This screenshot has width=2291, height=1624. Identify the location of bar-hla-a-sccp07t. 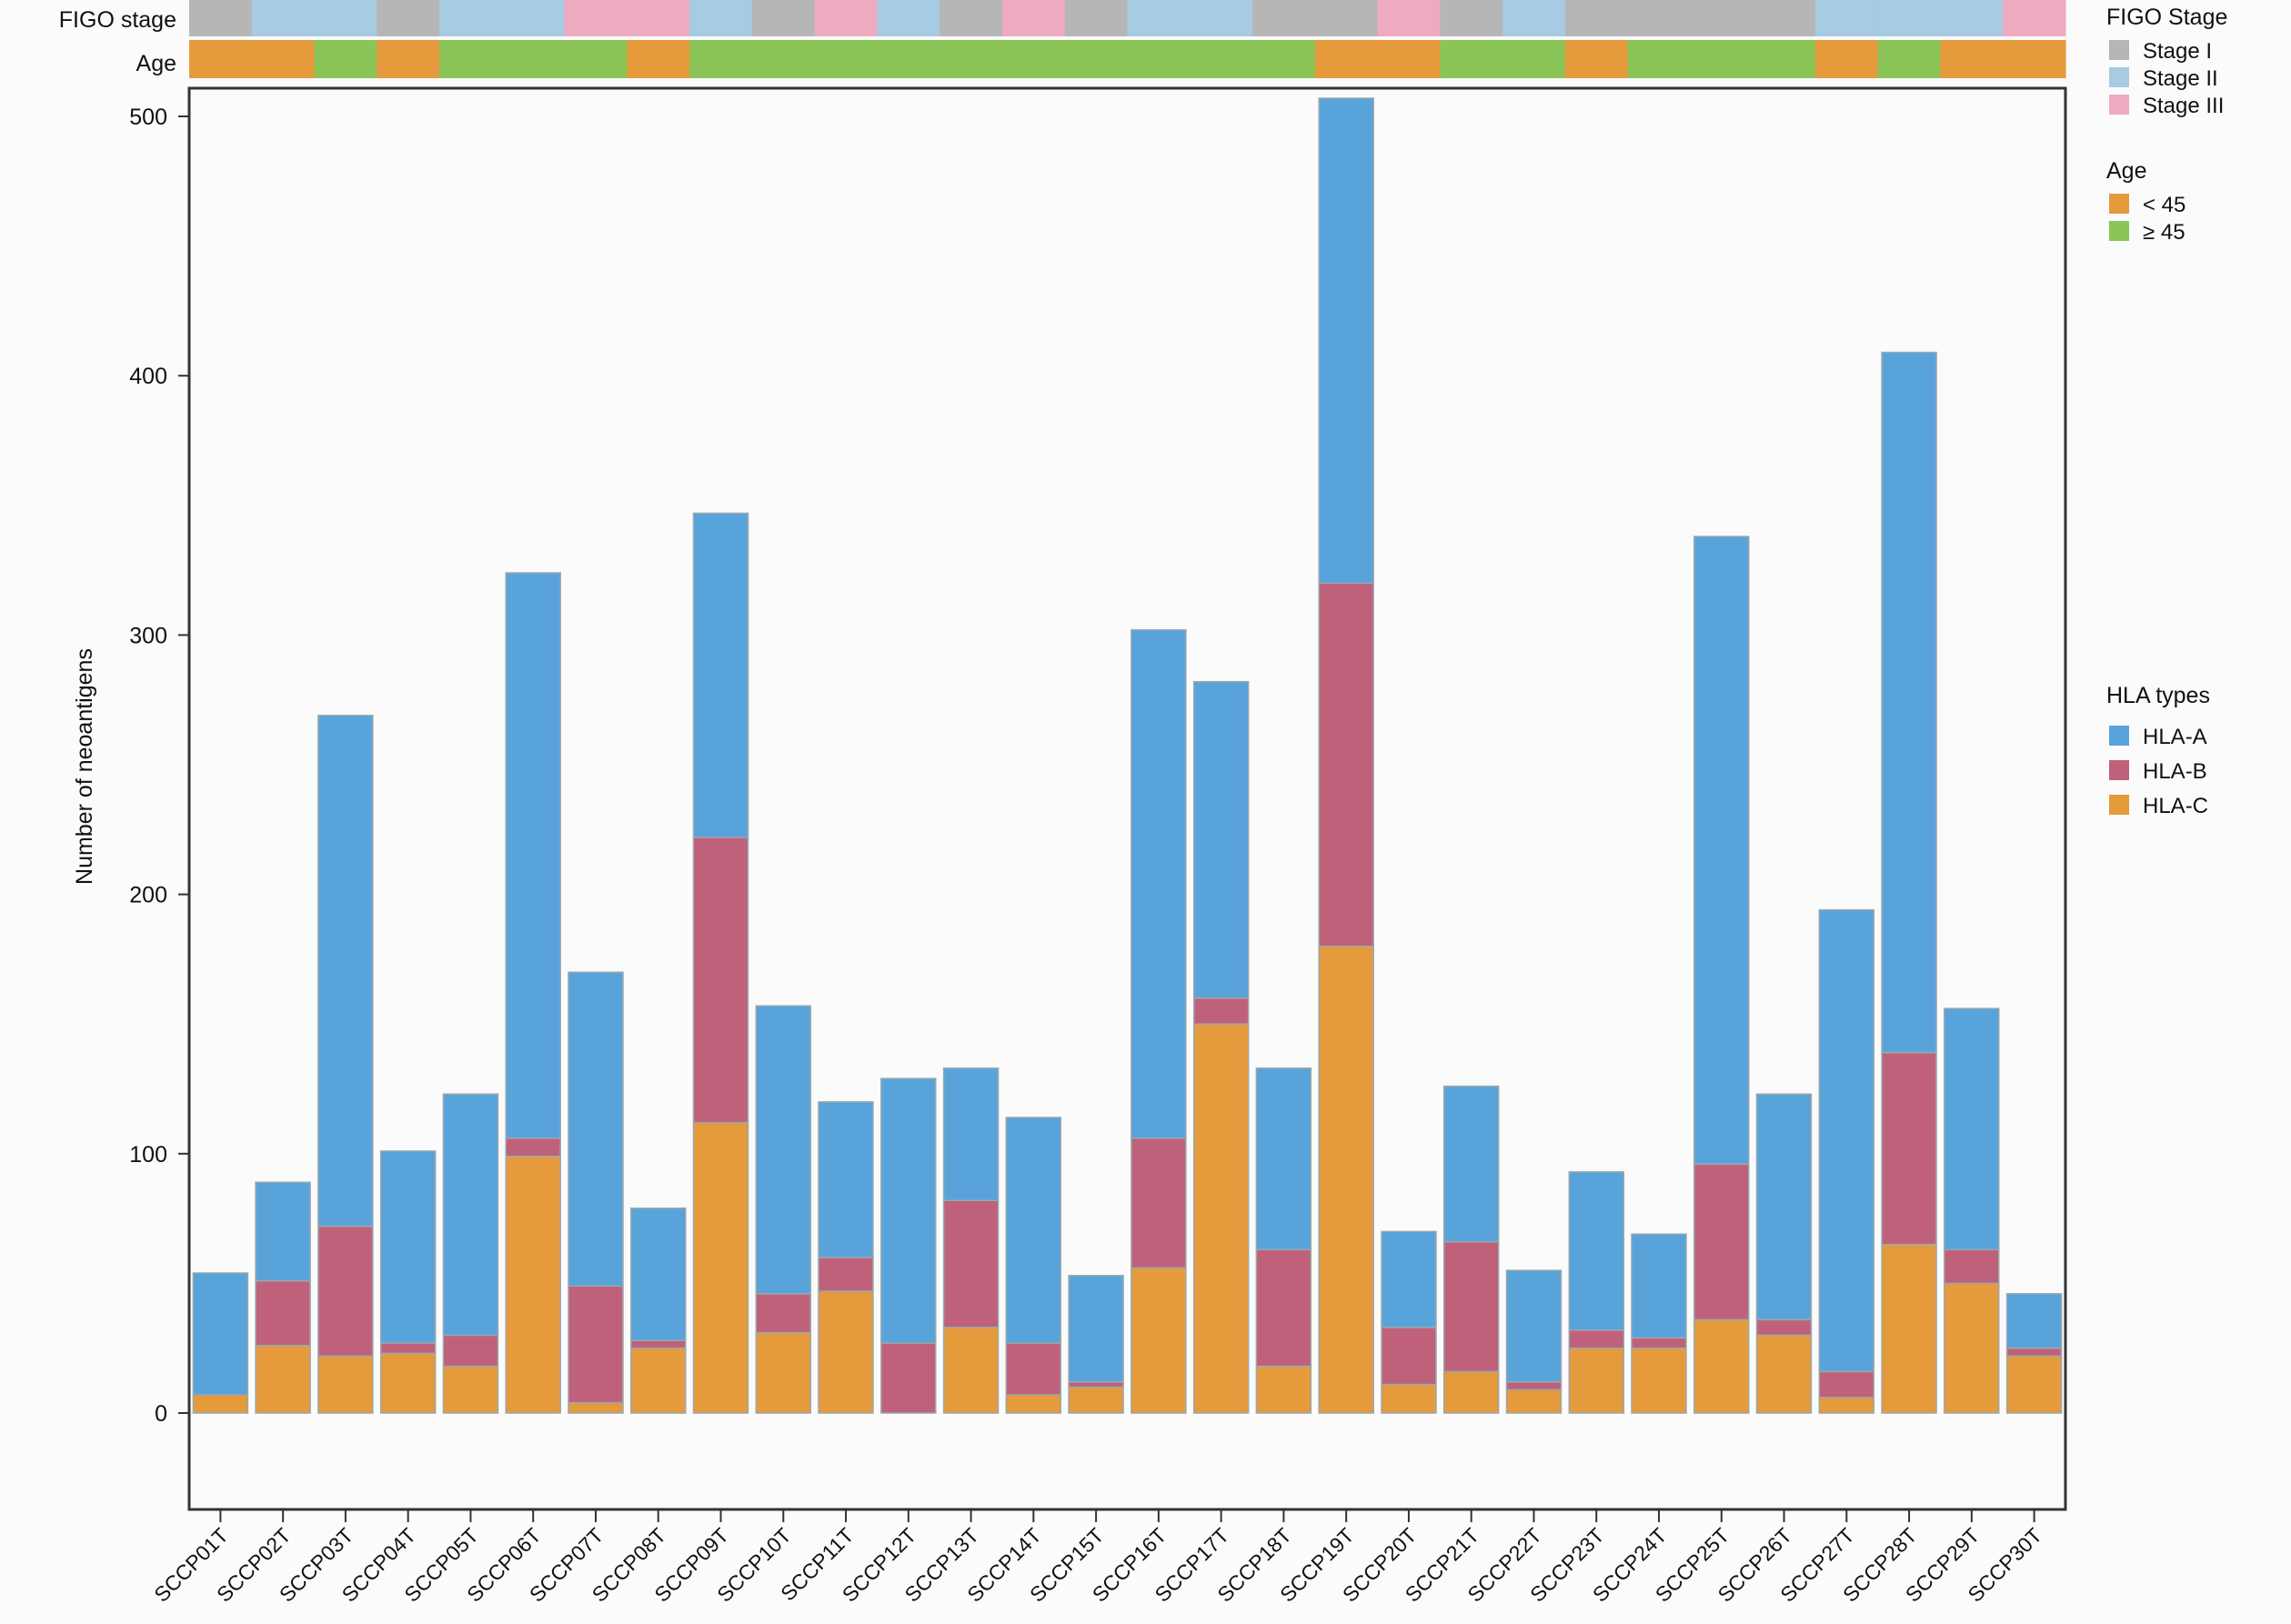
(596, 1129).